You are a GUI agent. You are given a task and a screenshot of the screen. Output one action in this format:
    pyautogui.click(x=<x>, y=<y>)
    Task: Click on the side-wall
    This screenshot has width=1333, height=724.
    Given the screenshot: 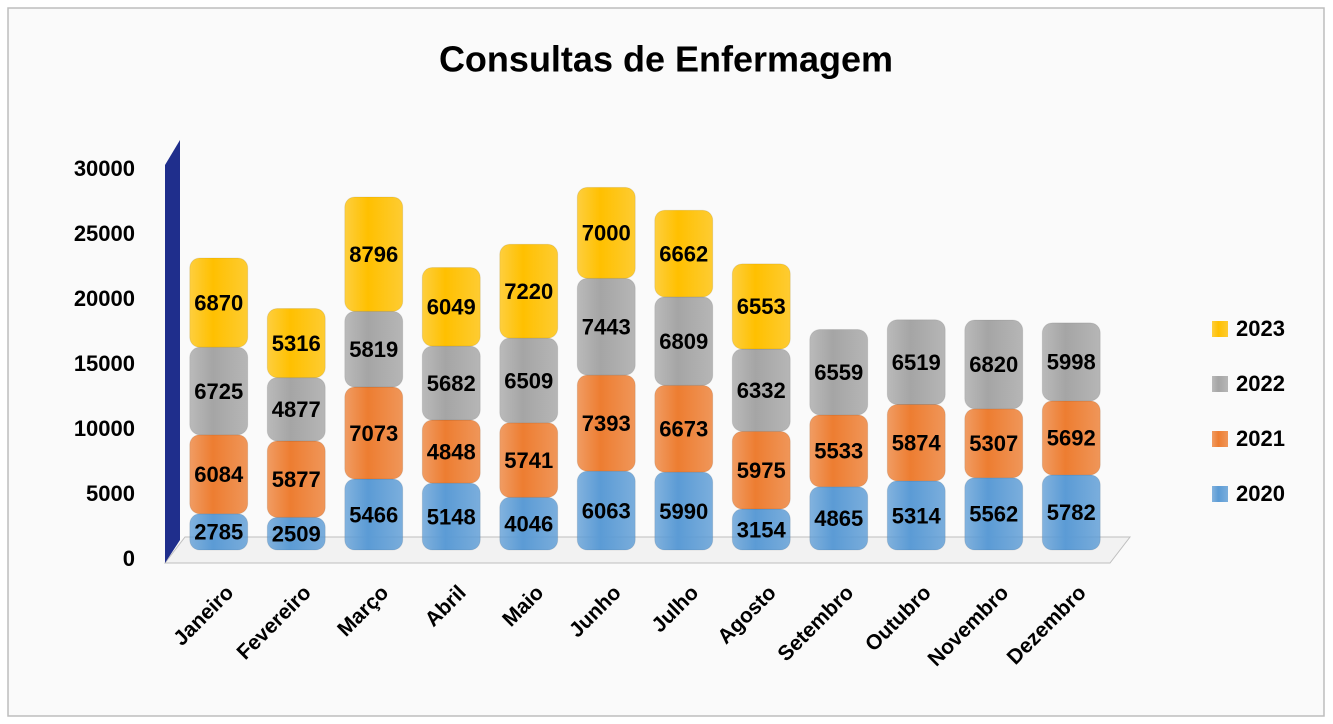 What is the action you would take?
    pyautogui.click(x=172, y=351)
    